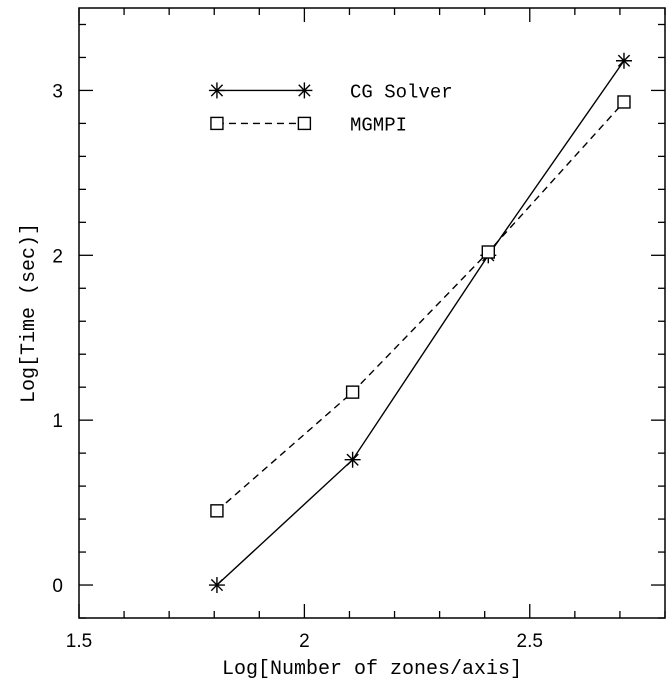 This screenshot has width=672, height=683. What do you see at coordinates (378, 125) in the screenshot?
I see `legend-label: MGMPI` at bounding box center [378, 125].